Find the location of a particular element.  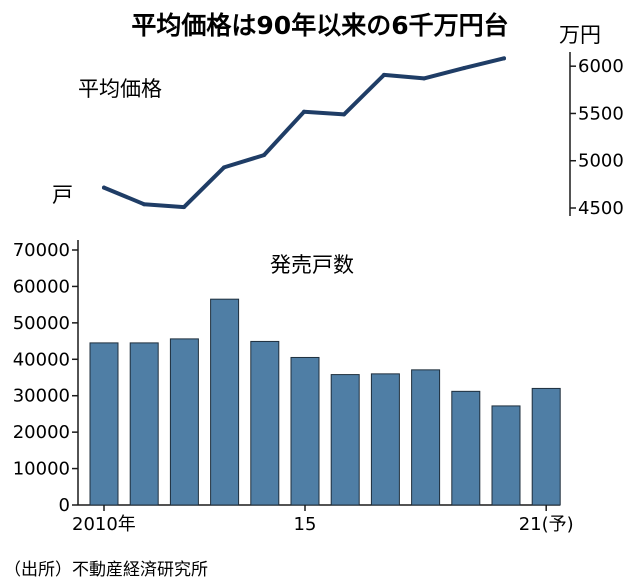

sales-tick-label: 50000 is located at coordinates (41, 323).